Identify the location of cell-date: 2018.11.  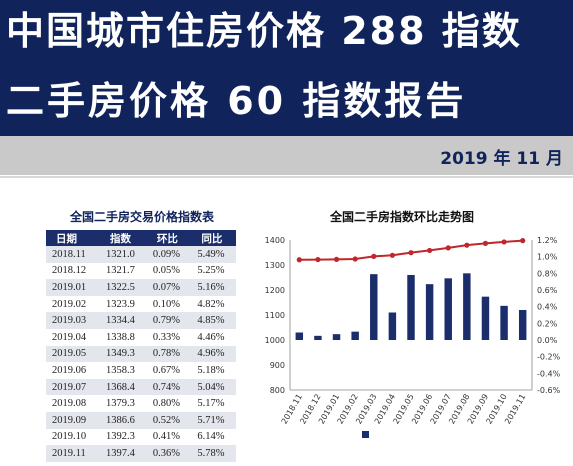
(73, 254).